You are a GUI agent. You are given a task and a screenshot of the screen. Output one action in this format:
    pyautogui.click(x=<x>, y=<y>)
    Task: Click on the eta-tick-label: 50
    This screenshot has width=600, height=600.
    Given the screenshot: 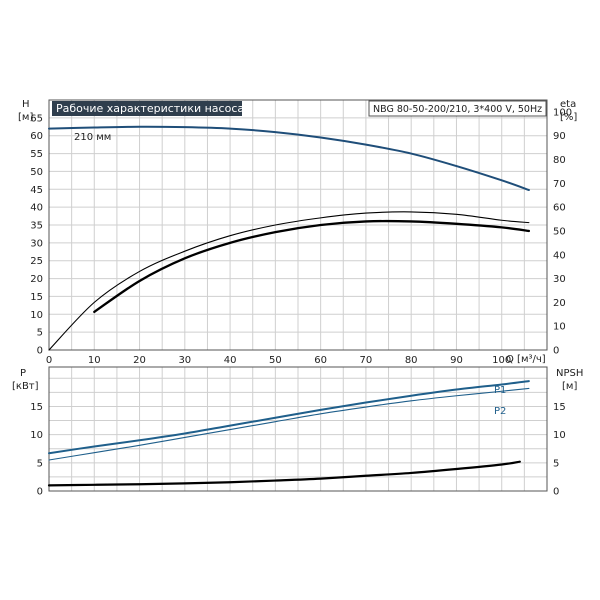 What is the action you would take?
    pyautogui.click(x=559, y=231)
    